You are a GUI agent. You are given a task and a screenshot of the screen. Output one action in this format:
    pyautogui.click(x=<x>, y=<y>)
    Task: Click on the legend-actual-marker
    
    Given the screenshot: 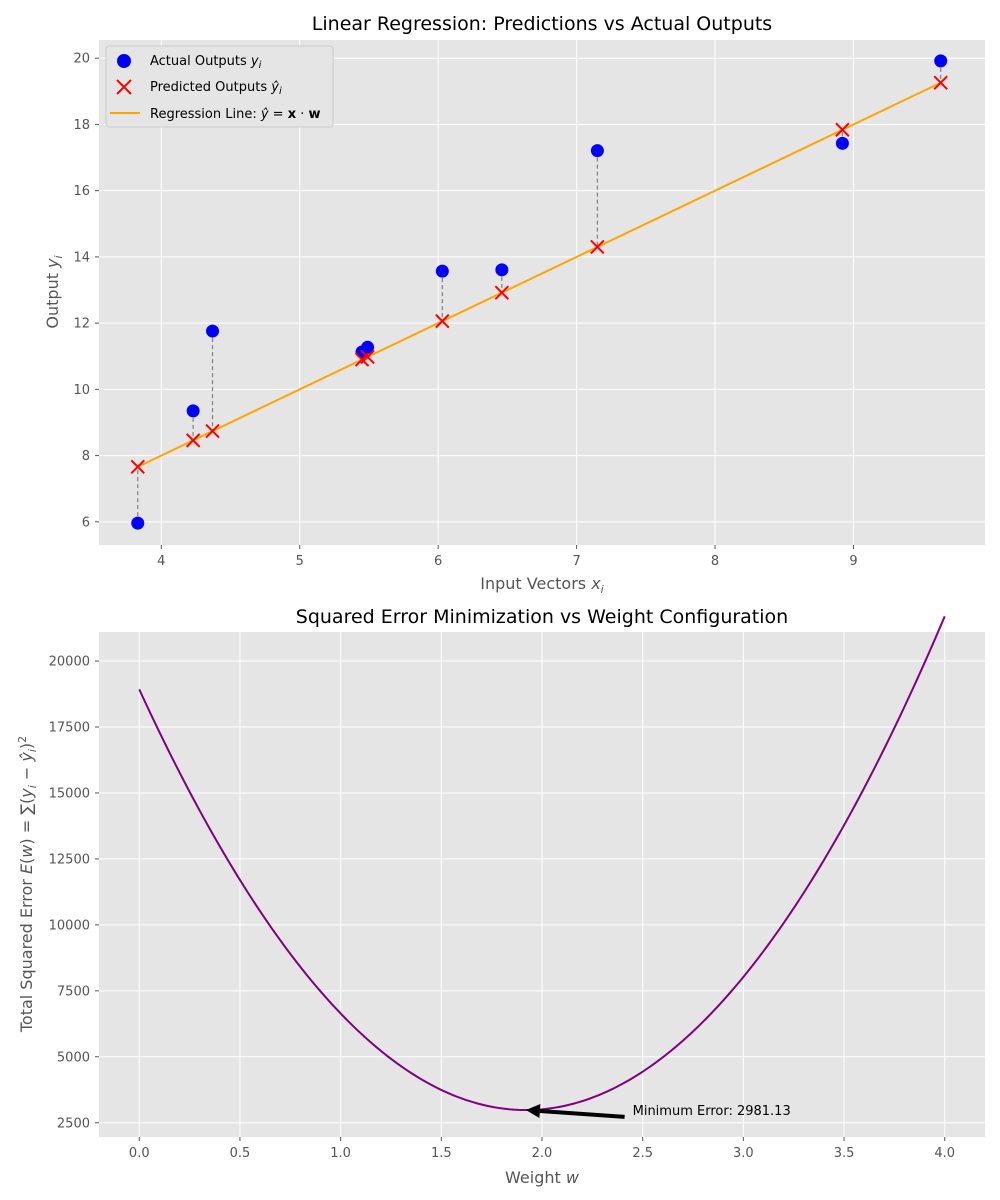 What is the action you would take?
    pyautogui.click(x=124, y=61)
    